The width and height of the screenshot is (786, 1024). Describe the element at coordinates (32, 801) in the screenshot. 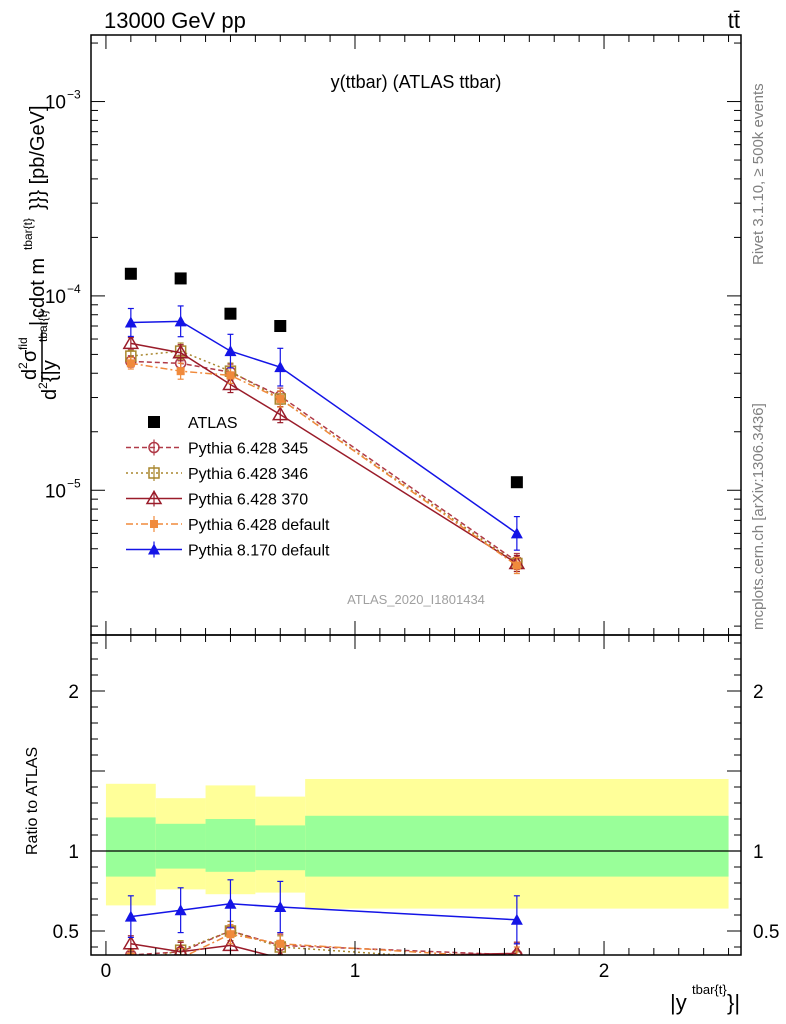

I see `ratio-y-axis-label: Ratio to ATLAS` at that location.